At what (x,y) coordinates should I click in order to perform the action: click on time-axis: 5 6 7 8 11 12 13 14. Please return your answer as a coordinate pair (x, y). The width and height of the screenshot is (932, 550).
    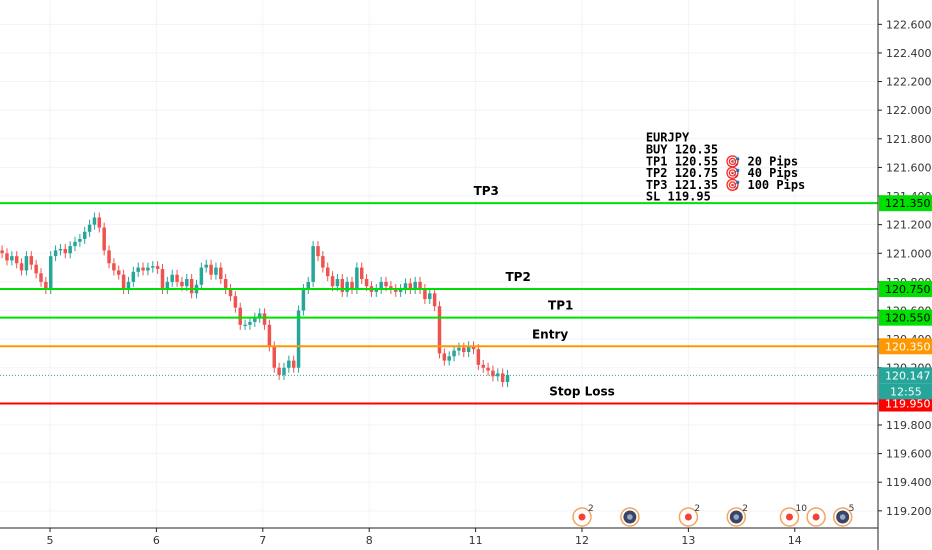
    Looking at the image, I should click on (439, 537).